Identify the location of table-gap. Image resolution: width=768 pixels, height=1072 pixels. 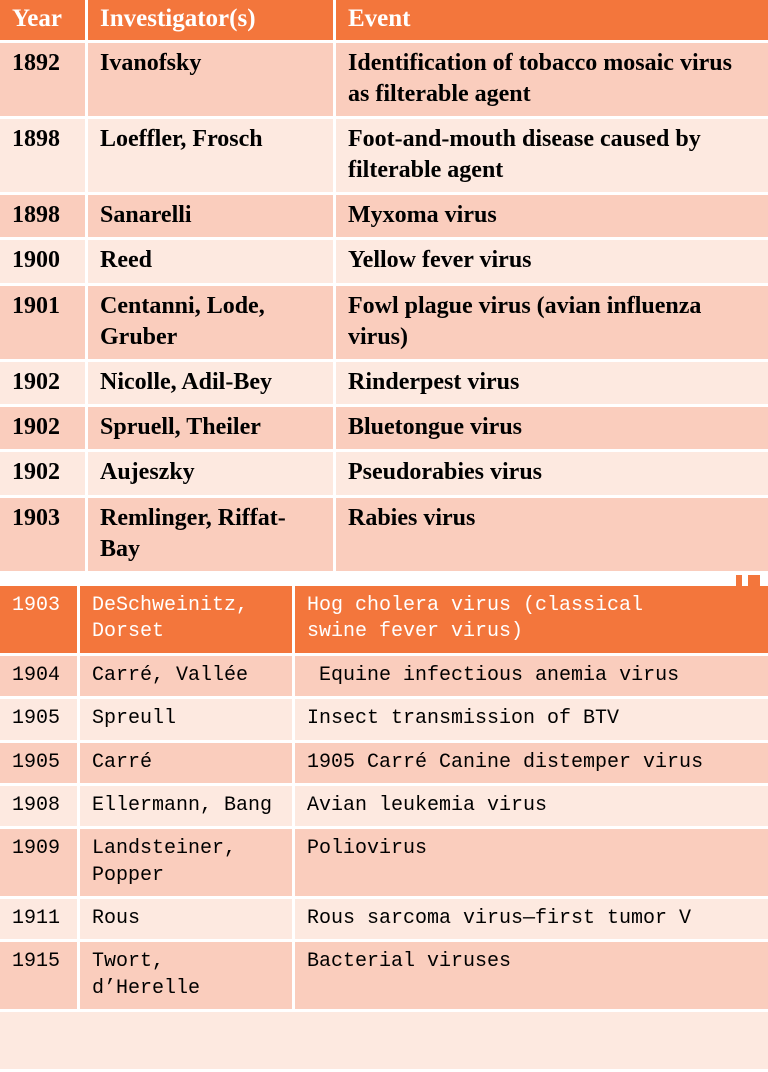
(384, 579).